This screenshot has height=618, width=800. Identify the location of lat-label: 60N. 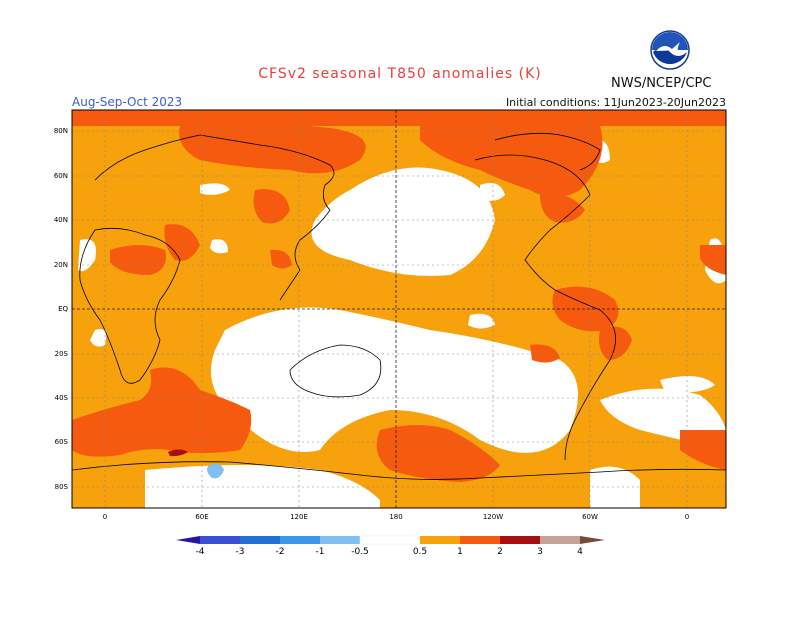
(60, 176).